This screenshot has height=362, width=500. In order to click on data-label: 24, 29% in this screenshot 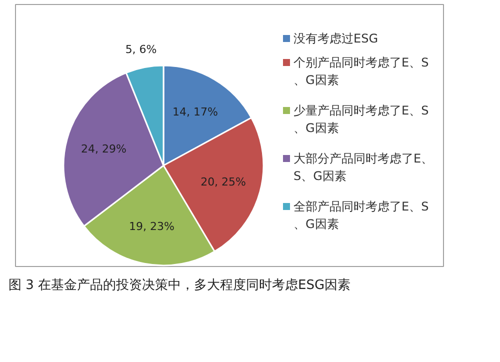, I will do `click(103, 149)`.